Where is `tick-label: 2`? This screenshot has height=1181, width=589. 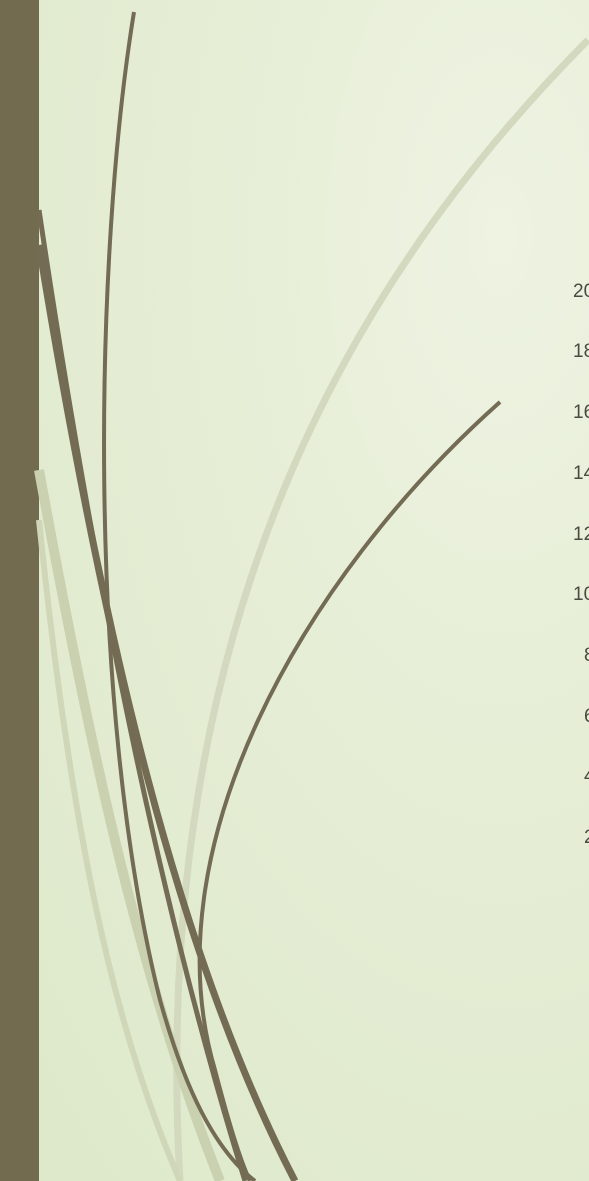 tick-label: 2 is located at coordinates (586, 837).